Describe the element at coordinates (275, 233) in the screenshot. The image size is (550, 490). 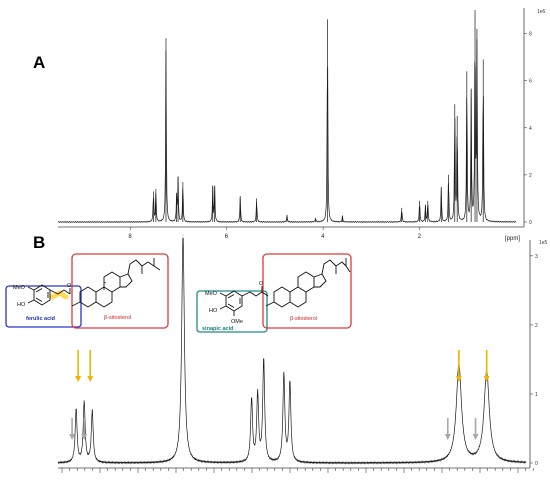
I see `panel-a-x-ticks: 8 6 4 2` at that location.